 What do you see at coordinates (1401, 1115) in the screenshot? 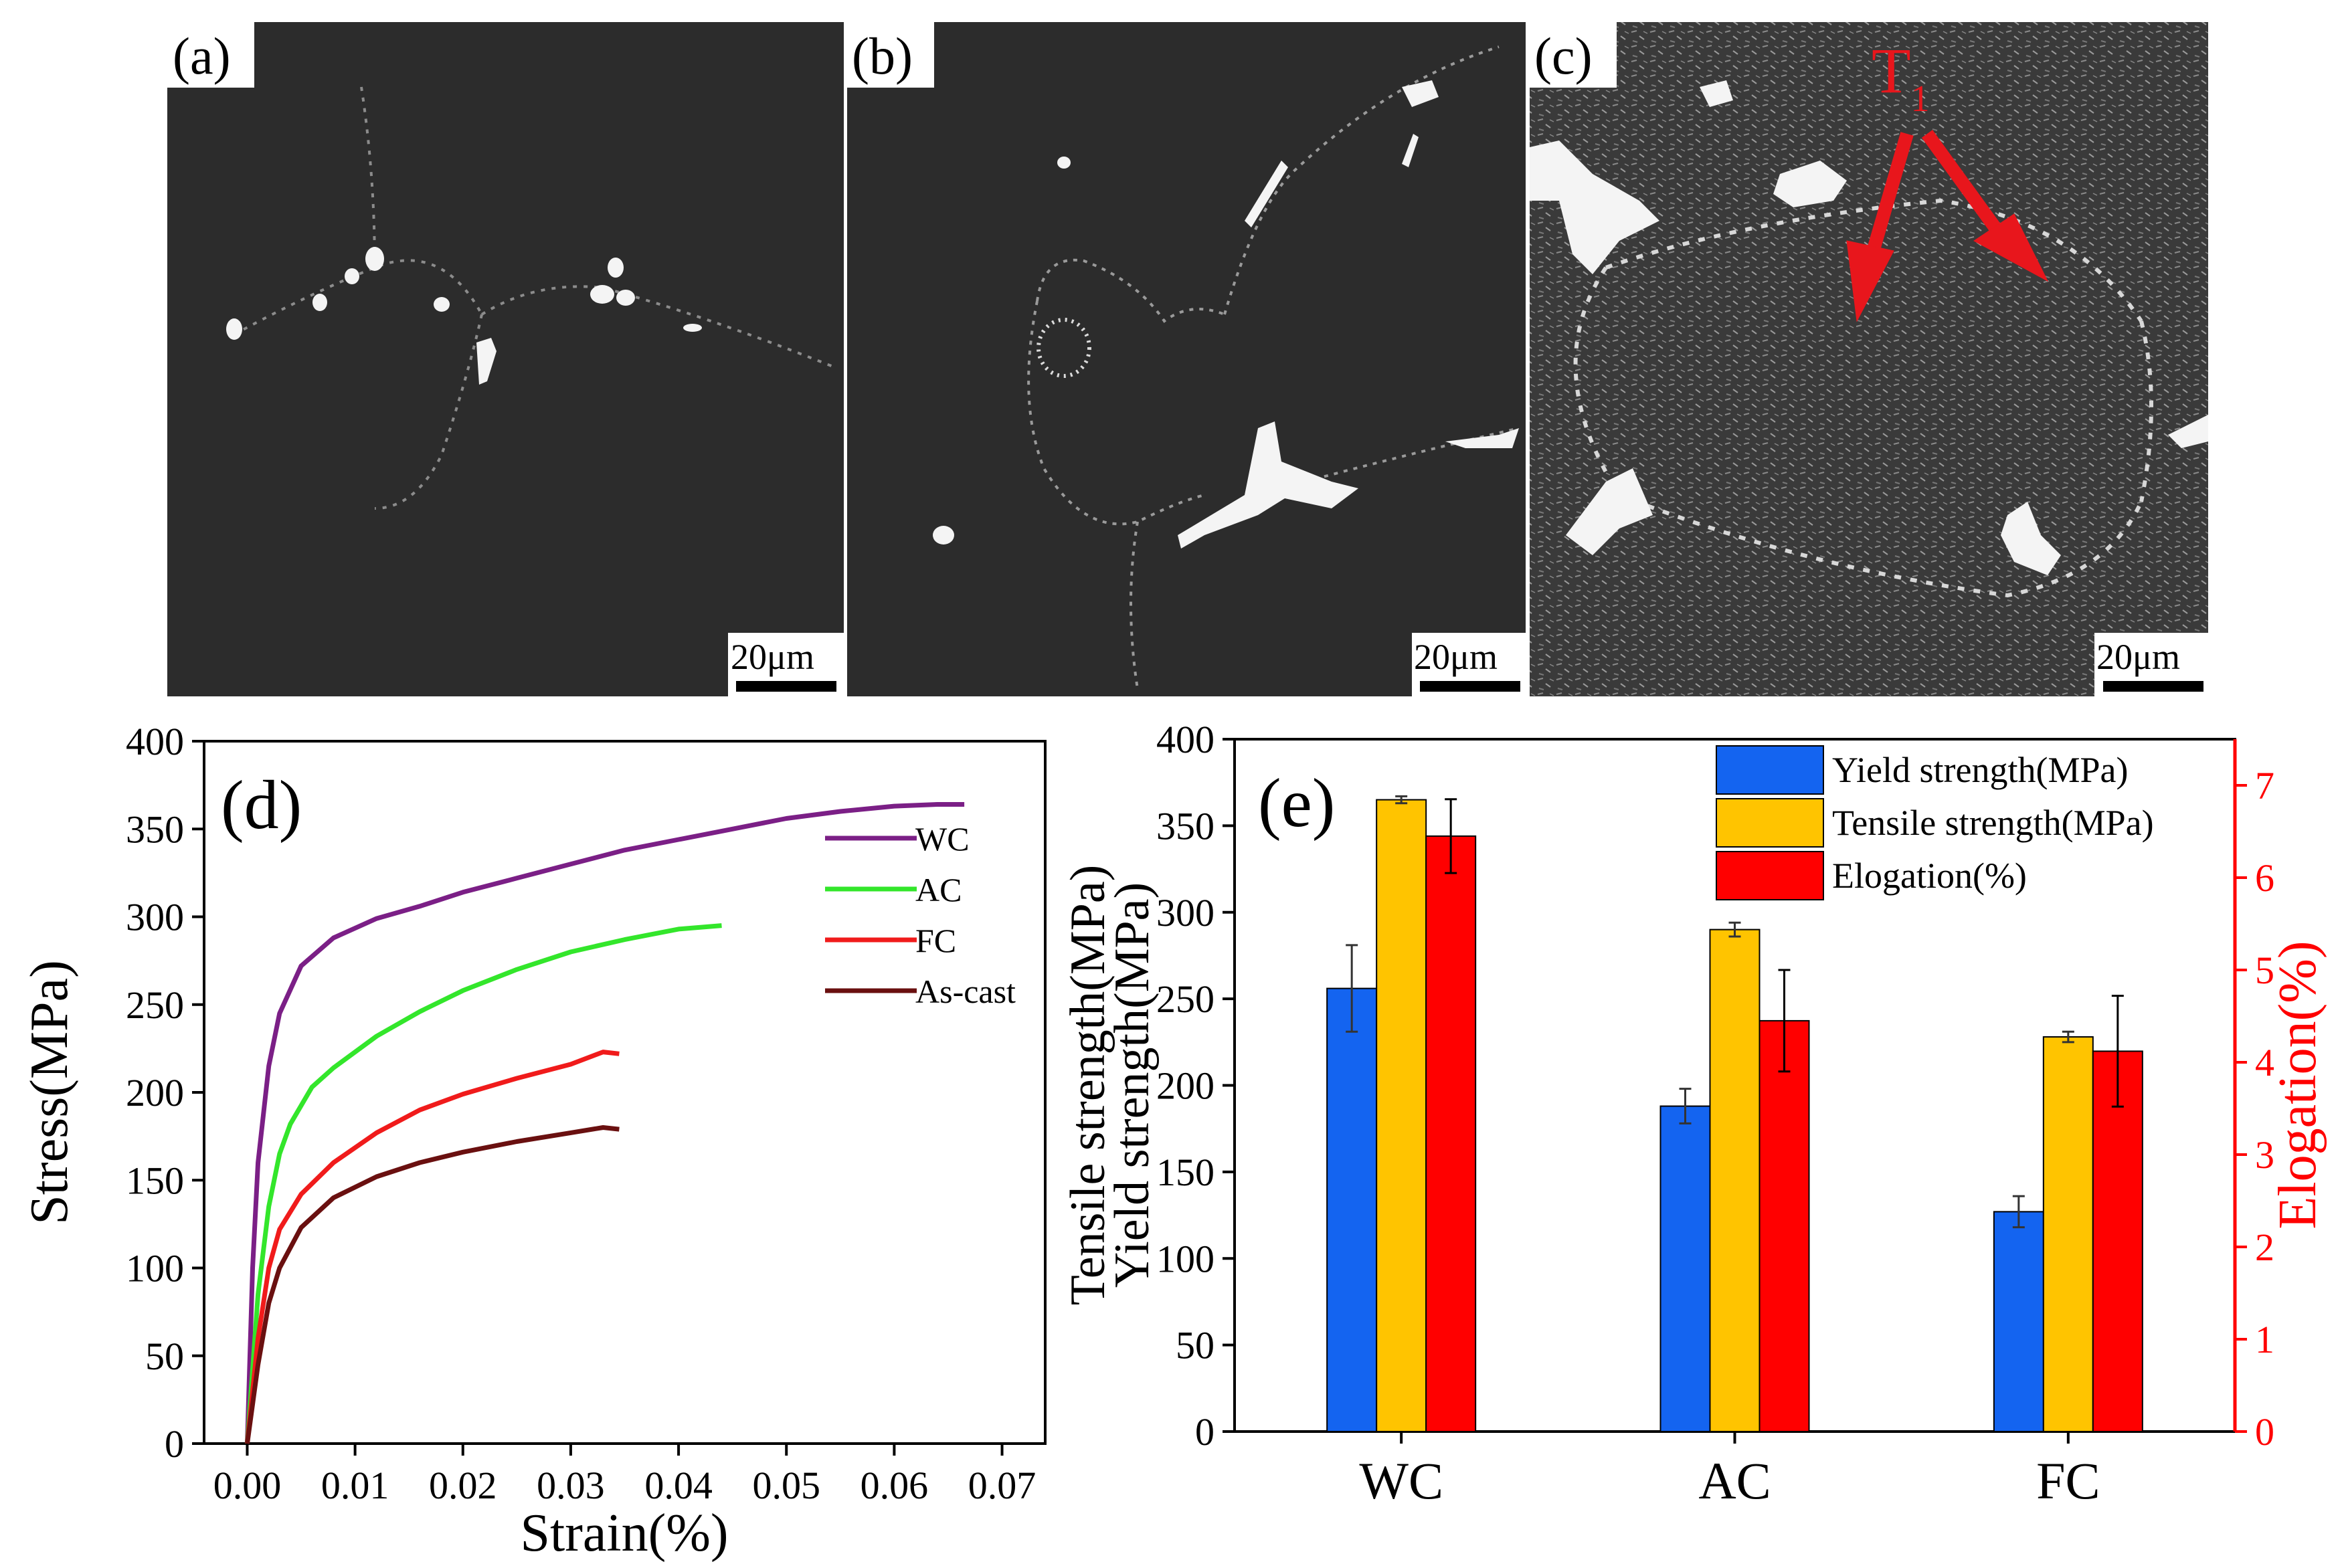
I see `bar-wc-tensile-strength-mpa` at bounding box center [1401, 1115].